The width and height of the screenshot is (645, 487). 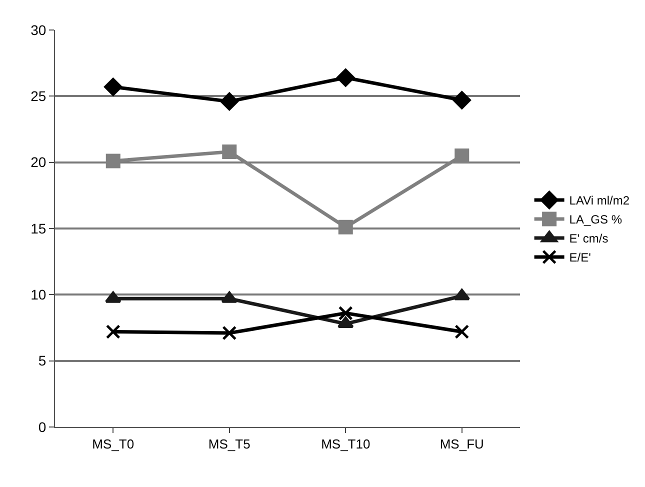 What do you see at coordinates (588, 239) in the screenshot?
I see `legend-label: E' cm/s` at bounding box center [588, 239].